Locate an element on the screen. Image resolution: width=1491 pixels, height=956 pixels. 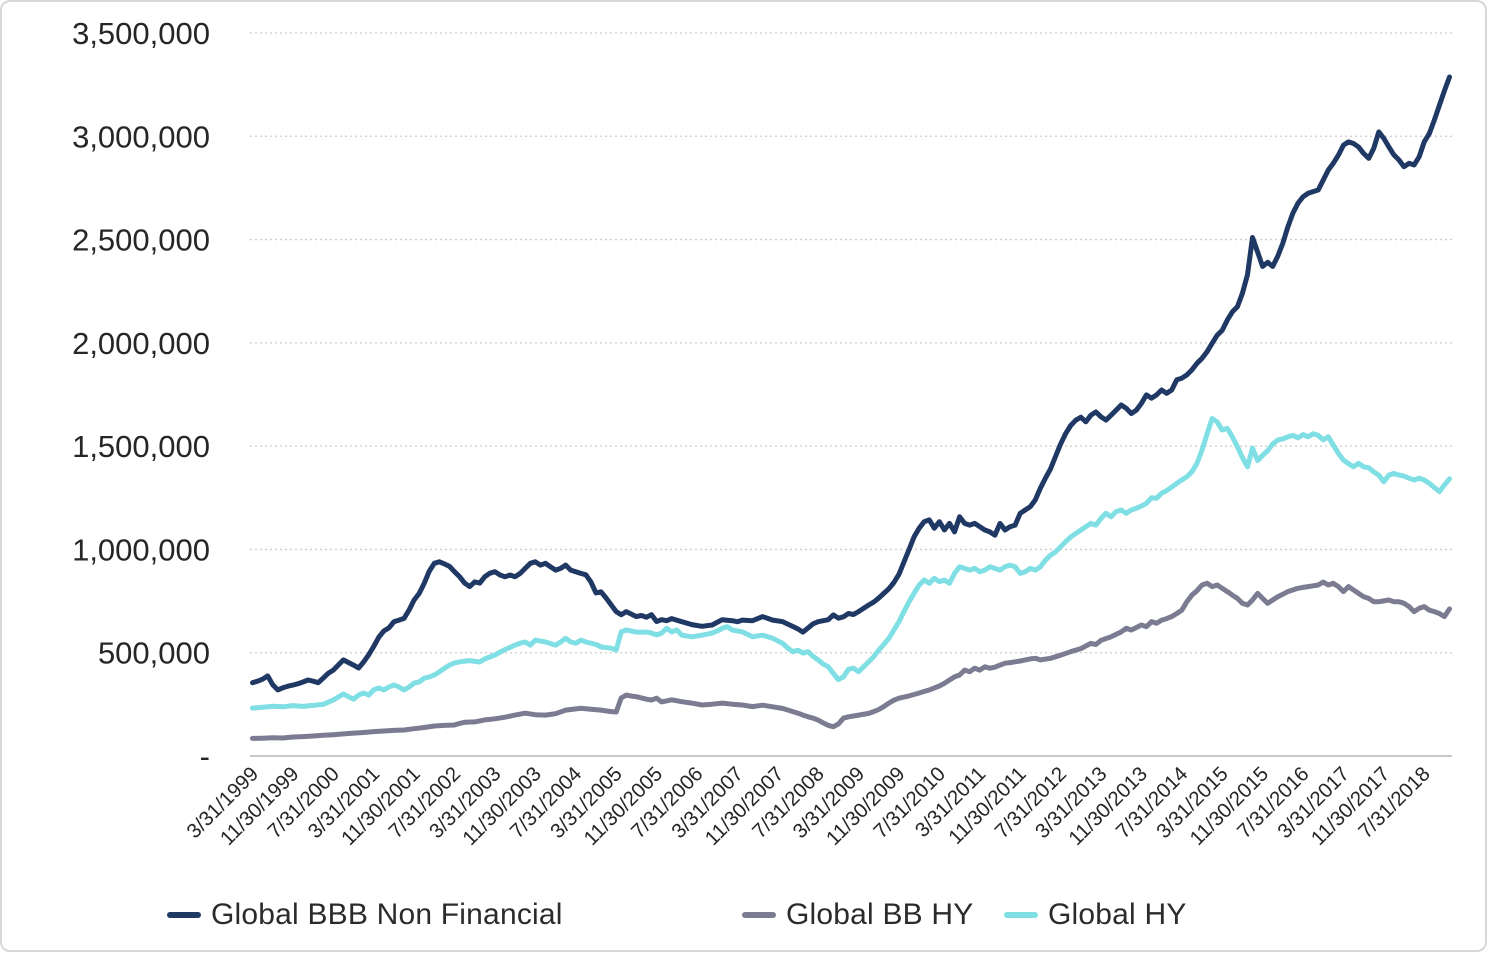
y-axis-tick-label: - is located at coordinates (205, 756).